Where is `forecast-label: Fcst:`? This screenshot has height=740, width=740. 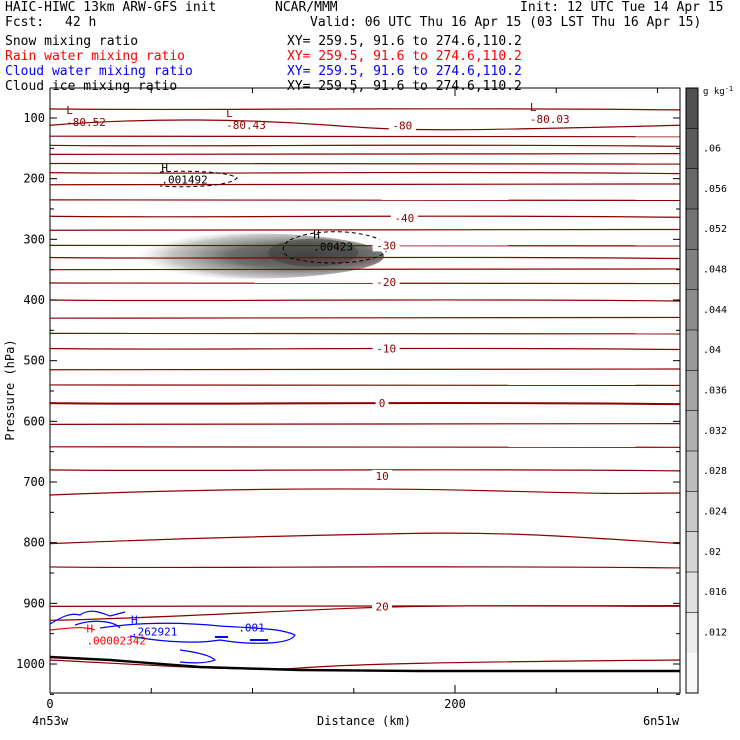
forecast-label: Fcst: is located at coordinates (25, 22).